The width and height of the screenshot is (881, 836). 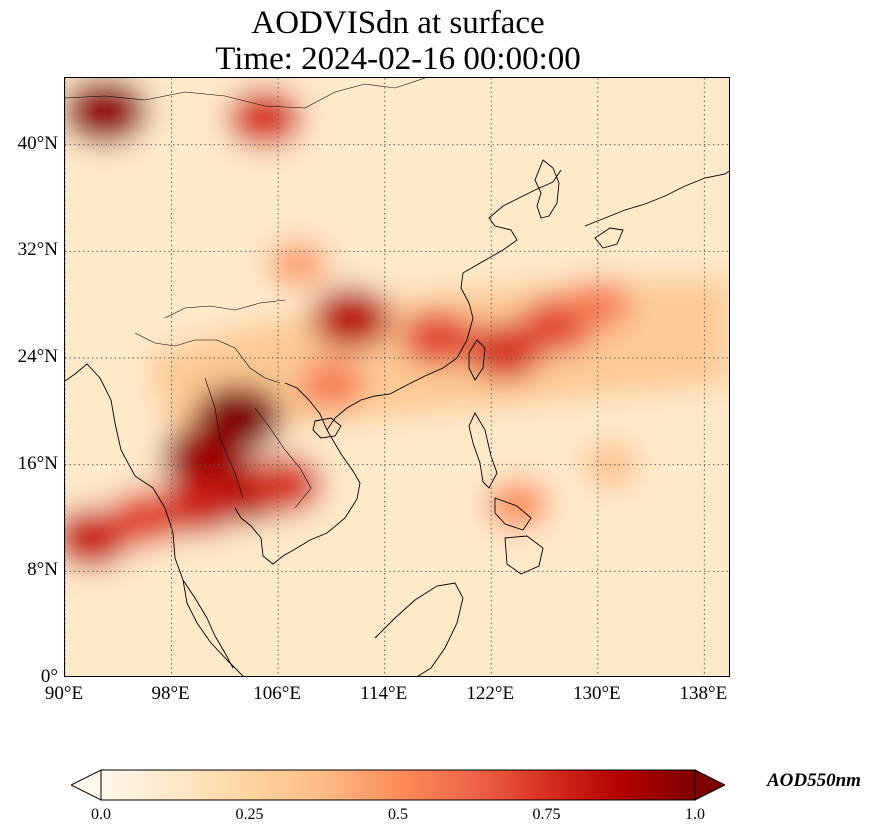 I want to click on colorbar-gradient, so click(x=398, y=785).